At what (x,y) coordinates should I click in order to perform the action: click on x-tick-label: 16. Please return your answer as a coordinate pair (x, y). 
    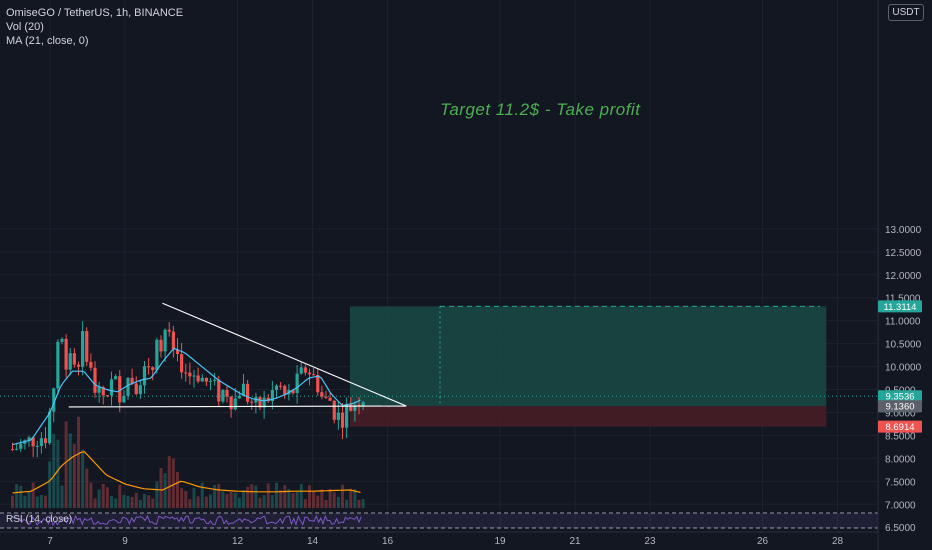
    Looking at the image, I should click on (388, 541).